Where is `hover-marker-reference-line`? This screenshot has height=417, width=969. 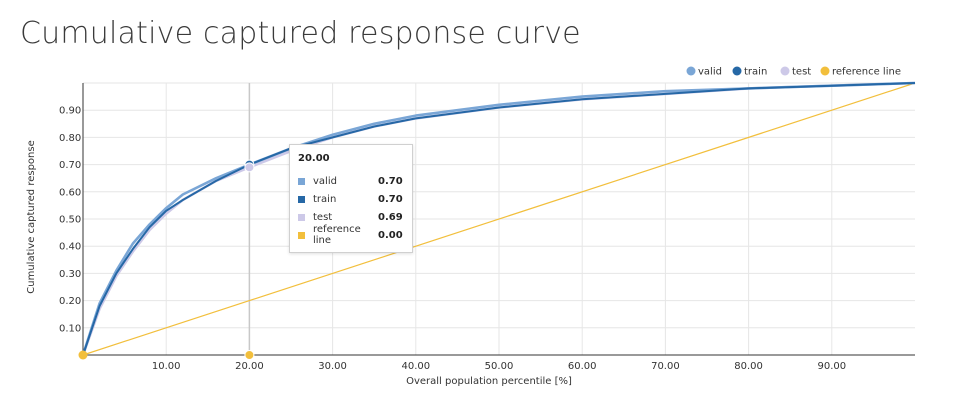
hover-marker-reference-line is located at coordinates (249, 355).